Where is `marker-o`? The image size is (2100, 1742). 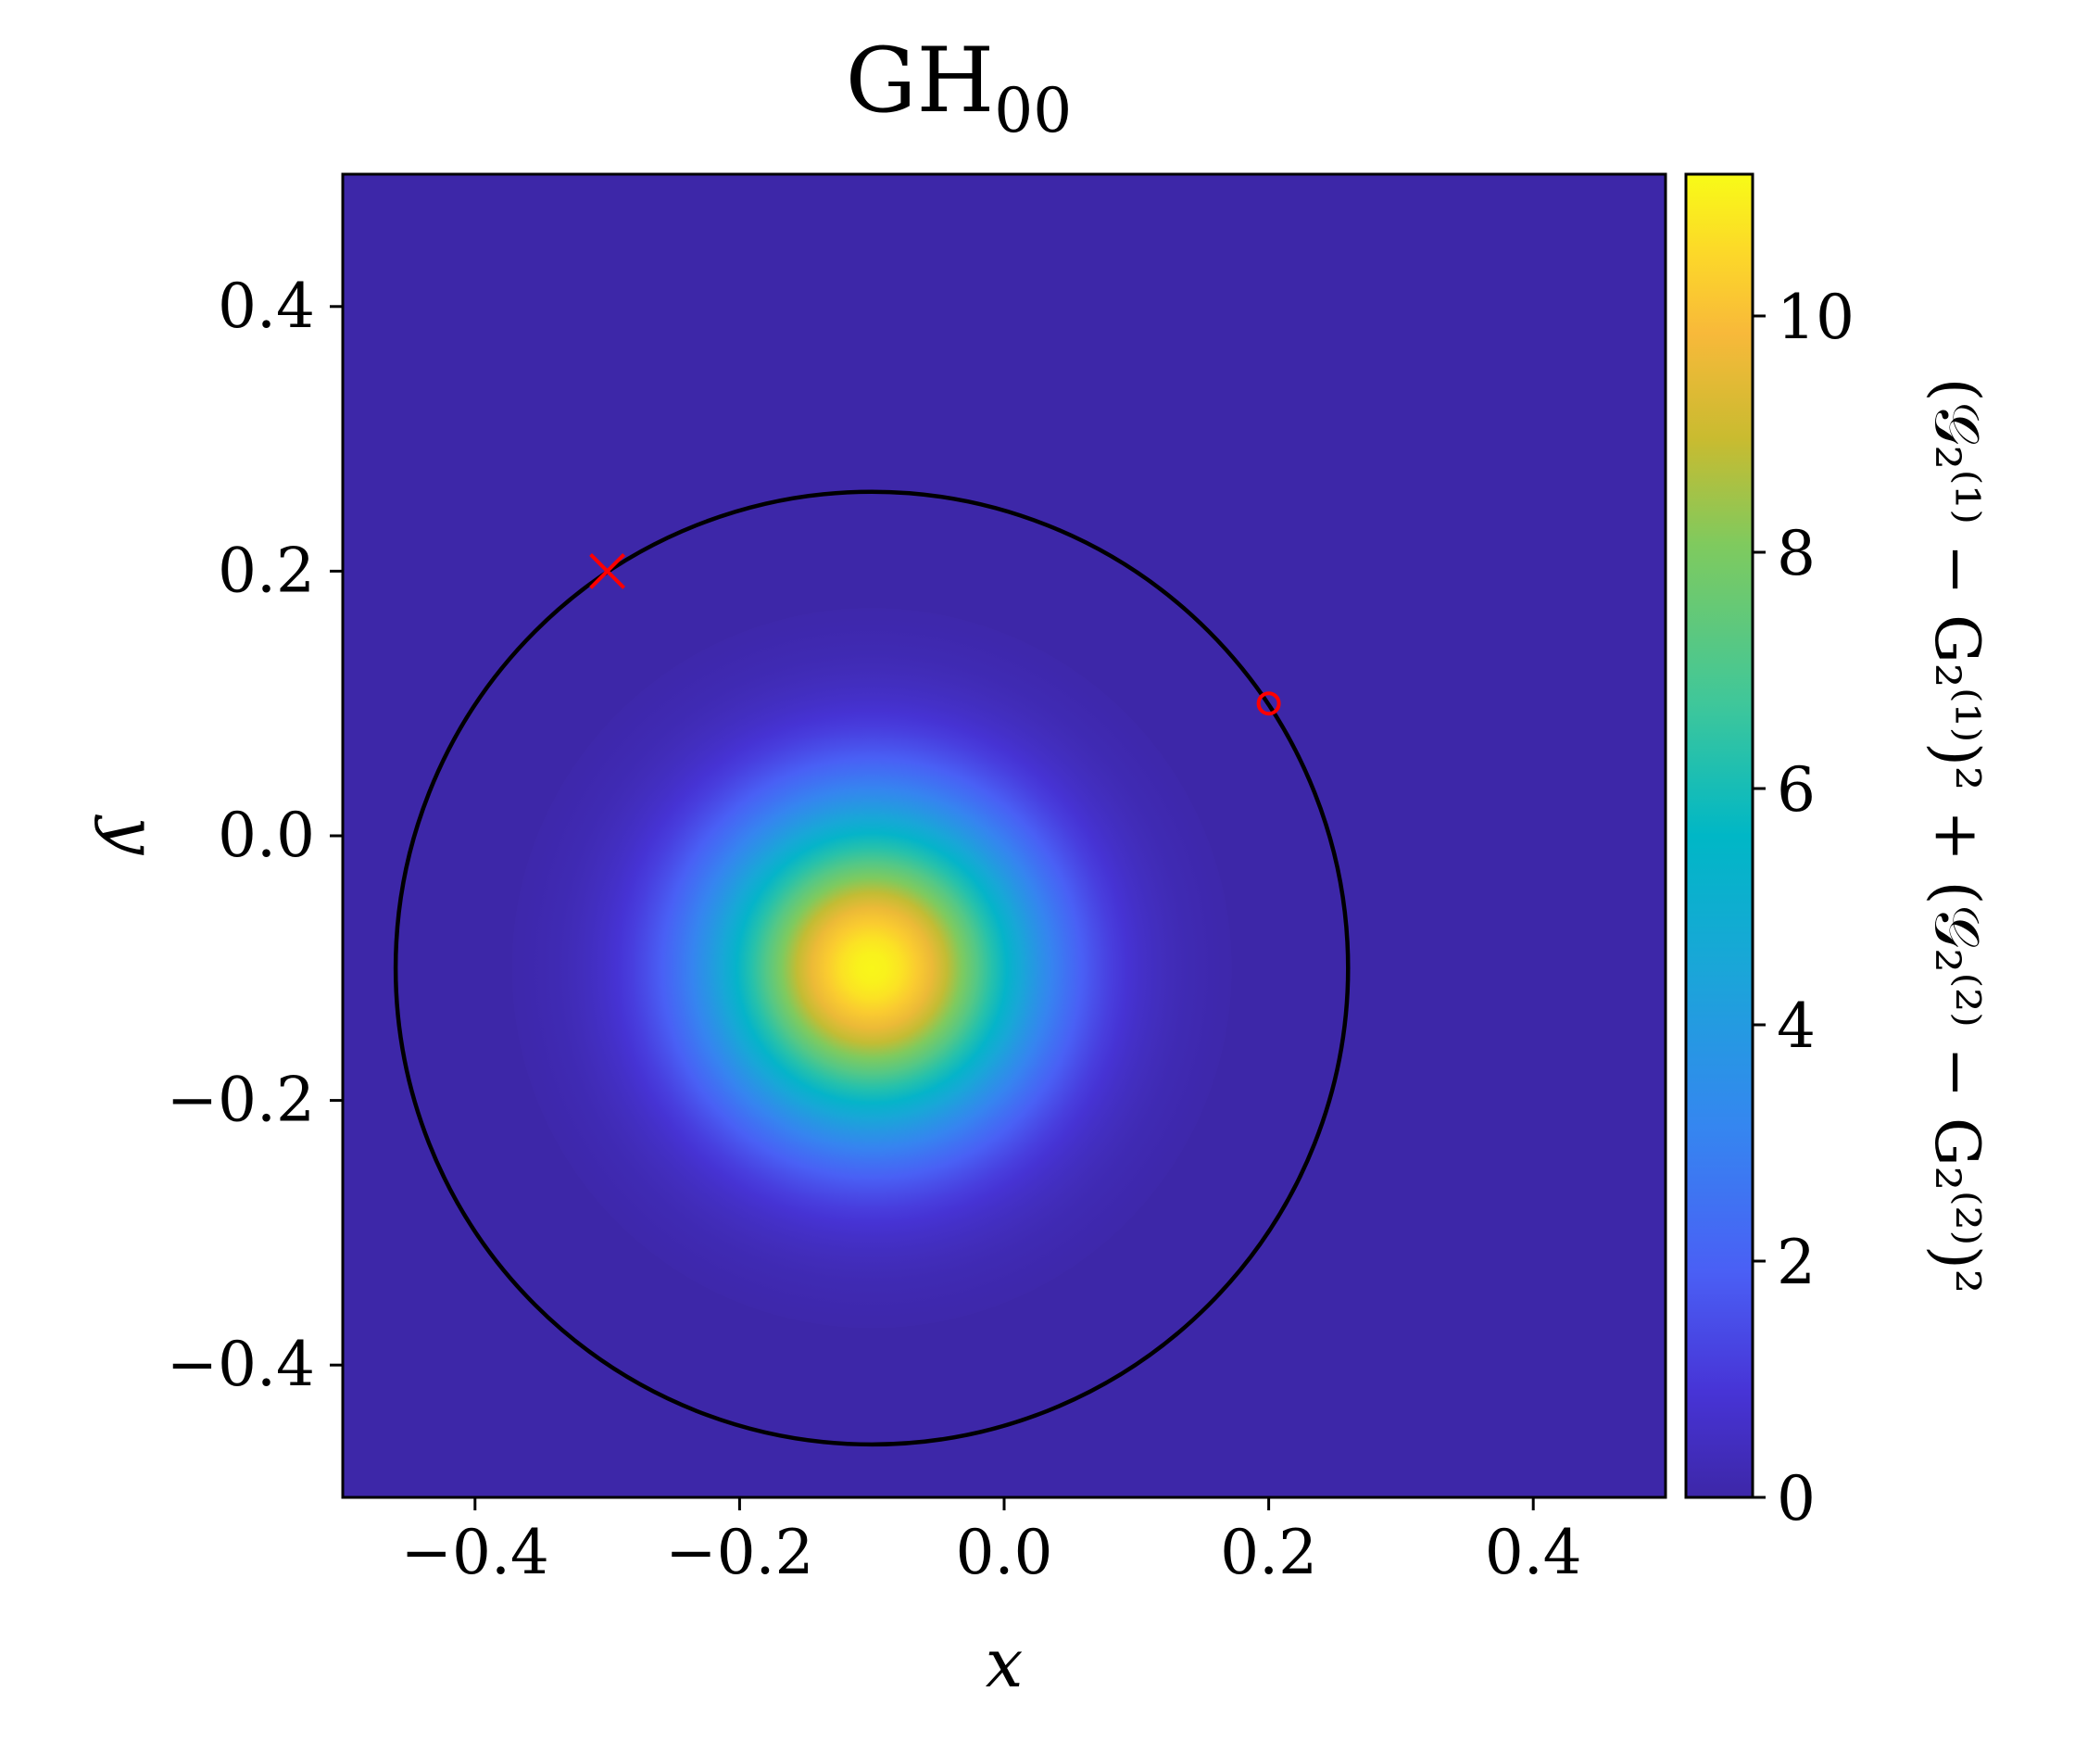 marker-o is located at coordinates (1268, 703).